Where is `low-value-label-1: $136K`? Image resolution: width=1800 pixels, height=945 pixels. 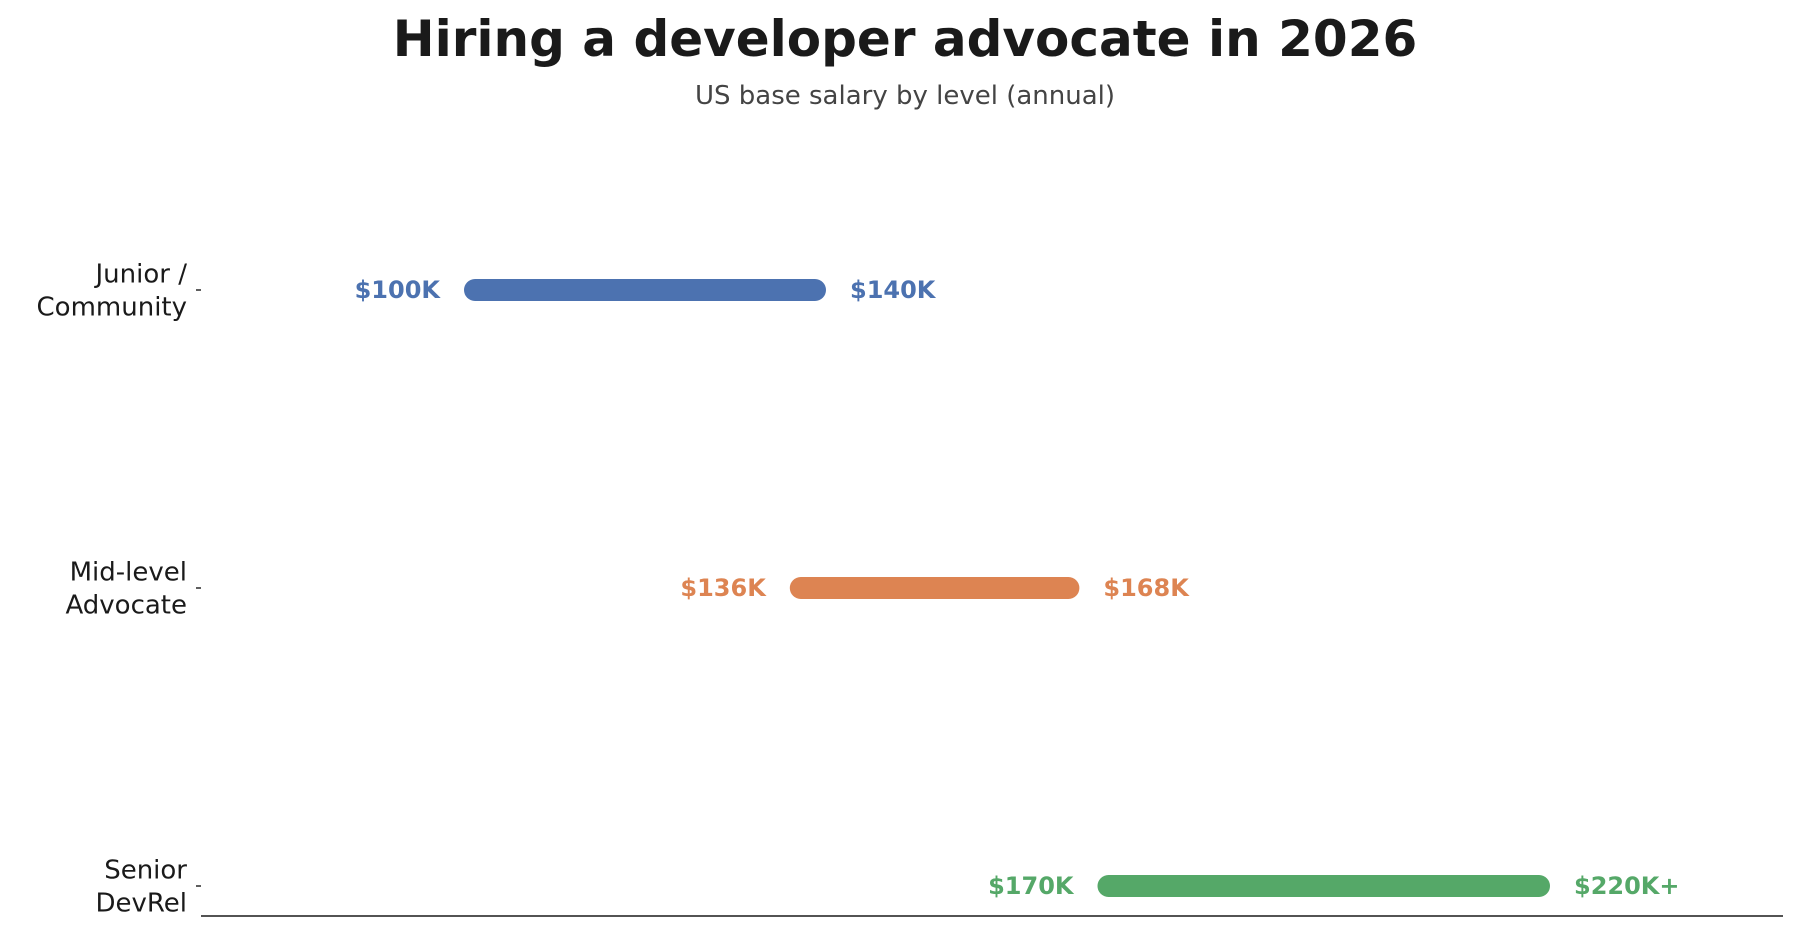
low-value-label-1: $136K is located at coordinates (723, 588).